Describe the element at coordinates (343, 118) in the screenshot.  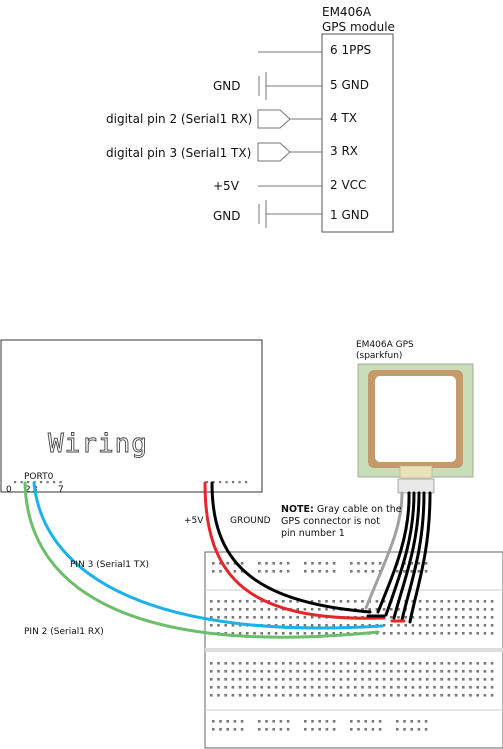
I see `module-pin-4: 4 TX` at that location.